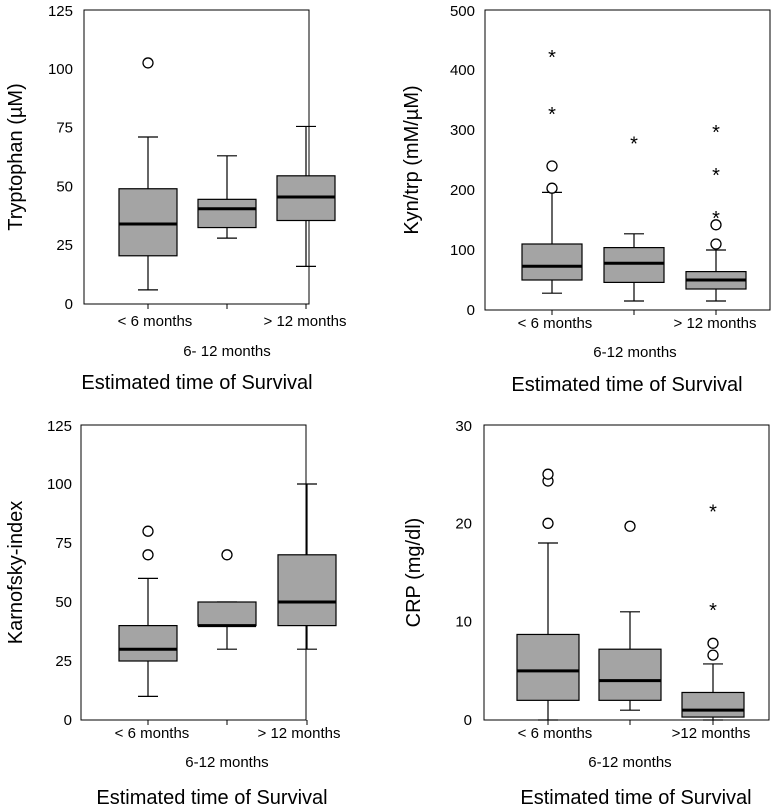 The height and width of the screenshot is (811, 781). What do you see at coordinates (462, 190) in the screenshot?
I see `y-tick-label: 200` at bounding box center [462, 190].